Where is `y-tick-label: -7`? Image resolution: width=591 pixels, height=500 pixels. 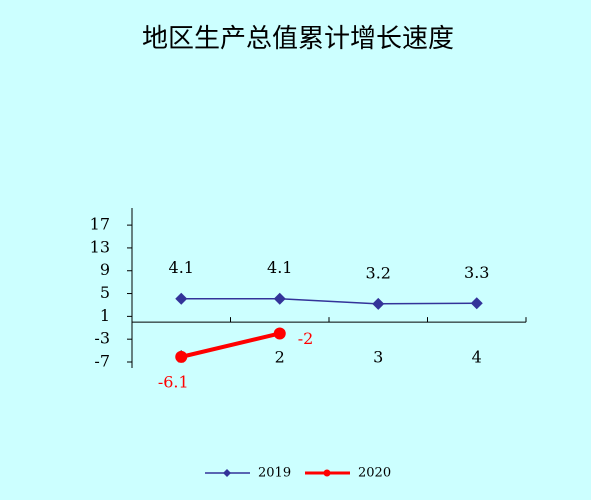
y-tick-label: -7 is located at coordinates (102, 361).